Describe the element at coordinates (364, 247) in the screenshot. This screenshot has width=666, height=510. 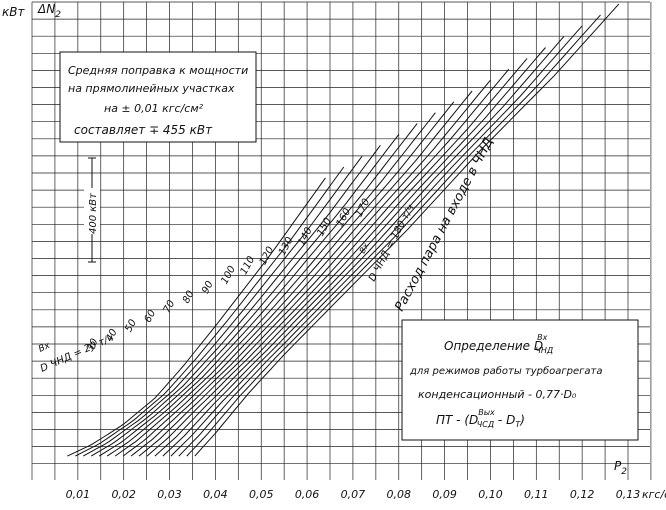
I see `last-series-superscript: Вх` at that location.